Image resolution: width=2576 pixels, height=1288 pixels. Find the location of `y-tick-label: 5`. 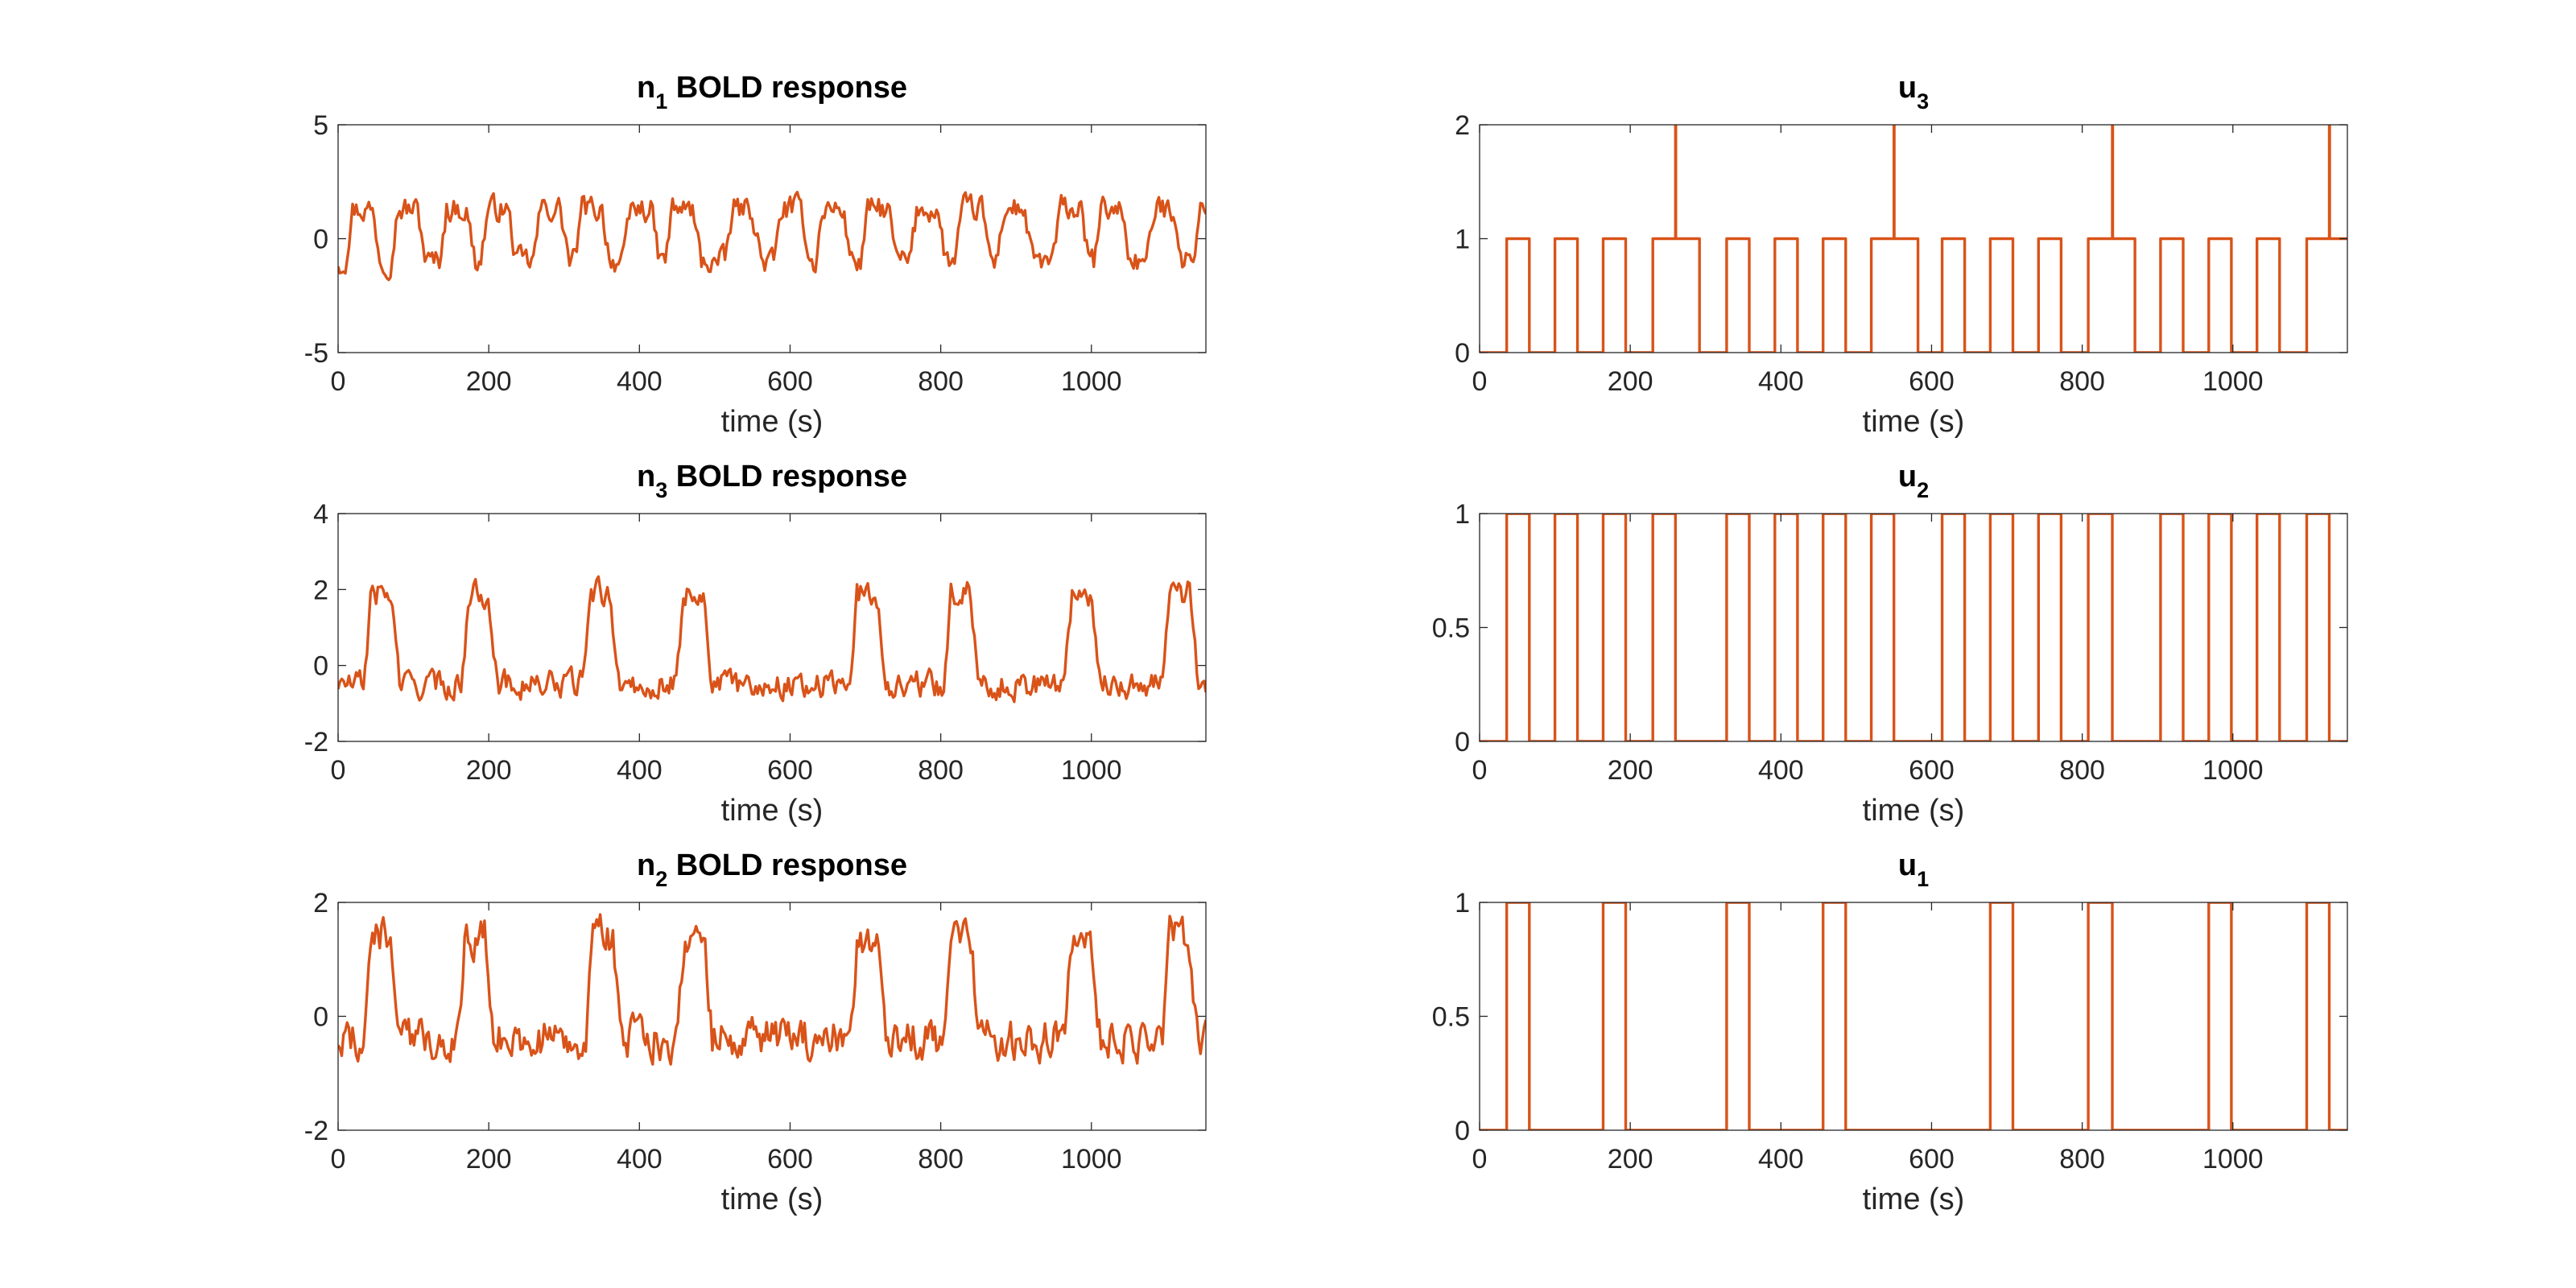

y-tick-label: 5 is located at coordinates (320, 126).